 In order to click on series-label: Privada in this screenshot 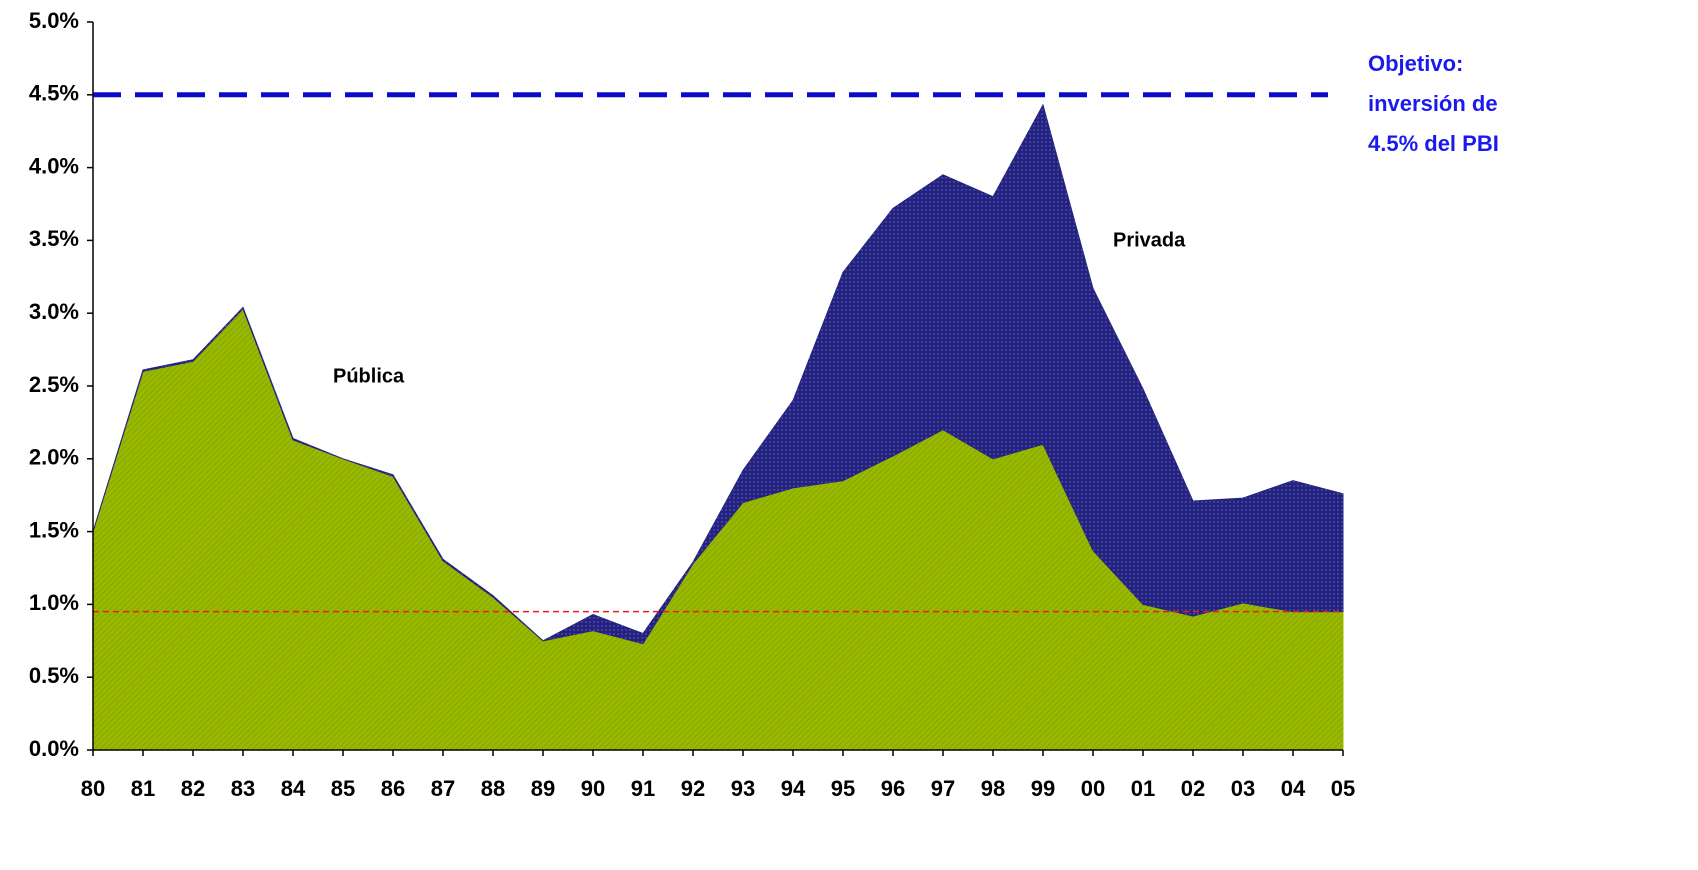, I will do `click(1149, 240)`.